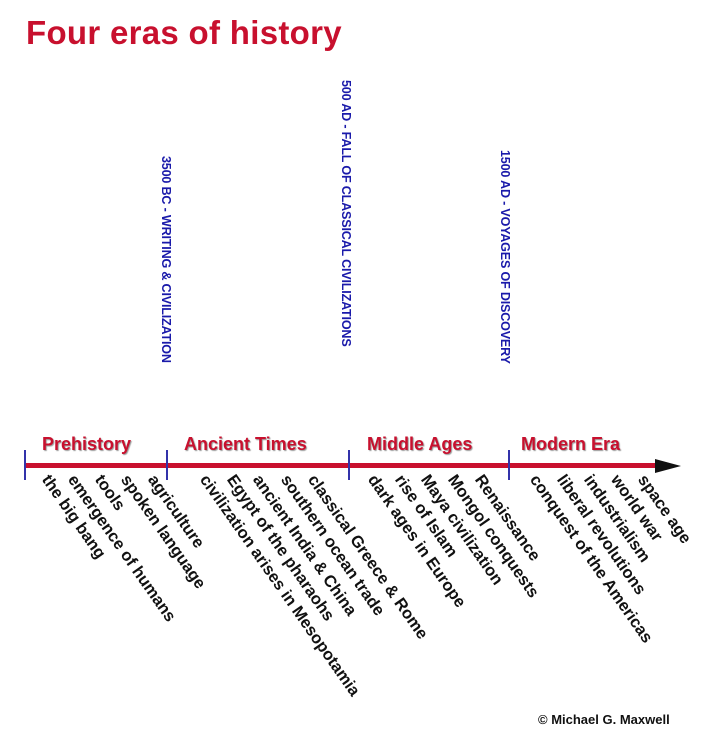 The image size is (720, 749). Describe the element at coordinates (668, 466) in the screenshot. I see `arrow-head-icon` at that location.